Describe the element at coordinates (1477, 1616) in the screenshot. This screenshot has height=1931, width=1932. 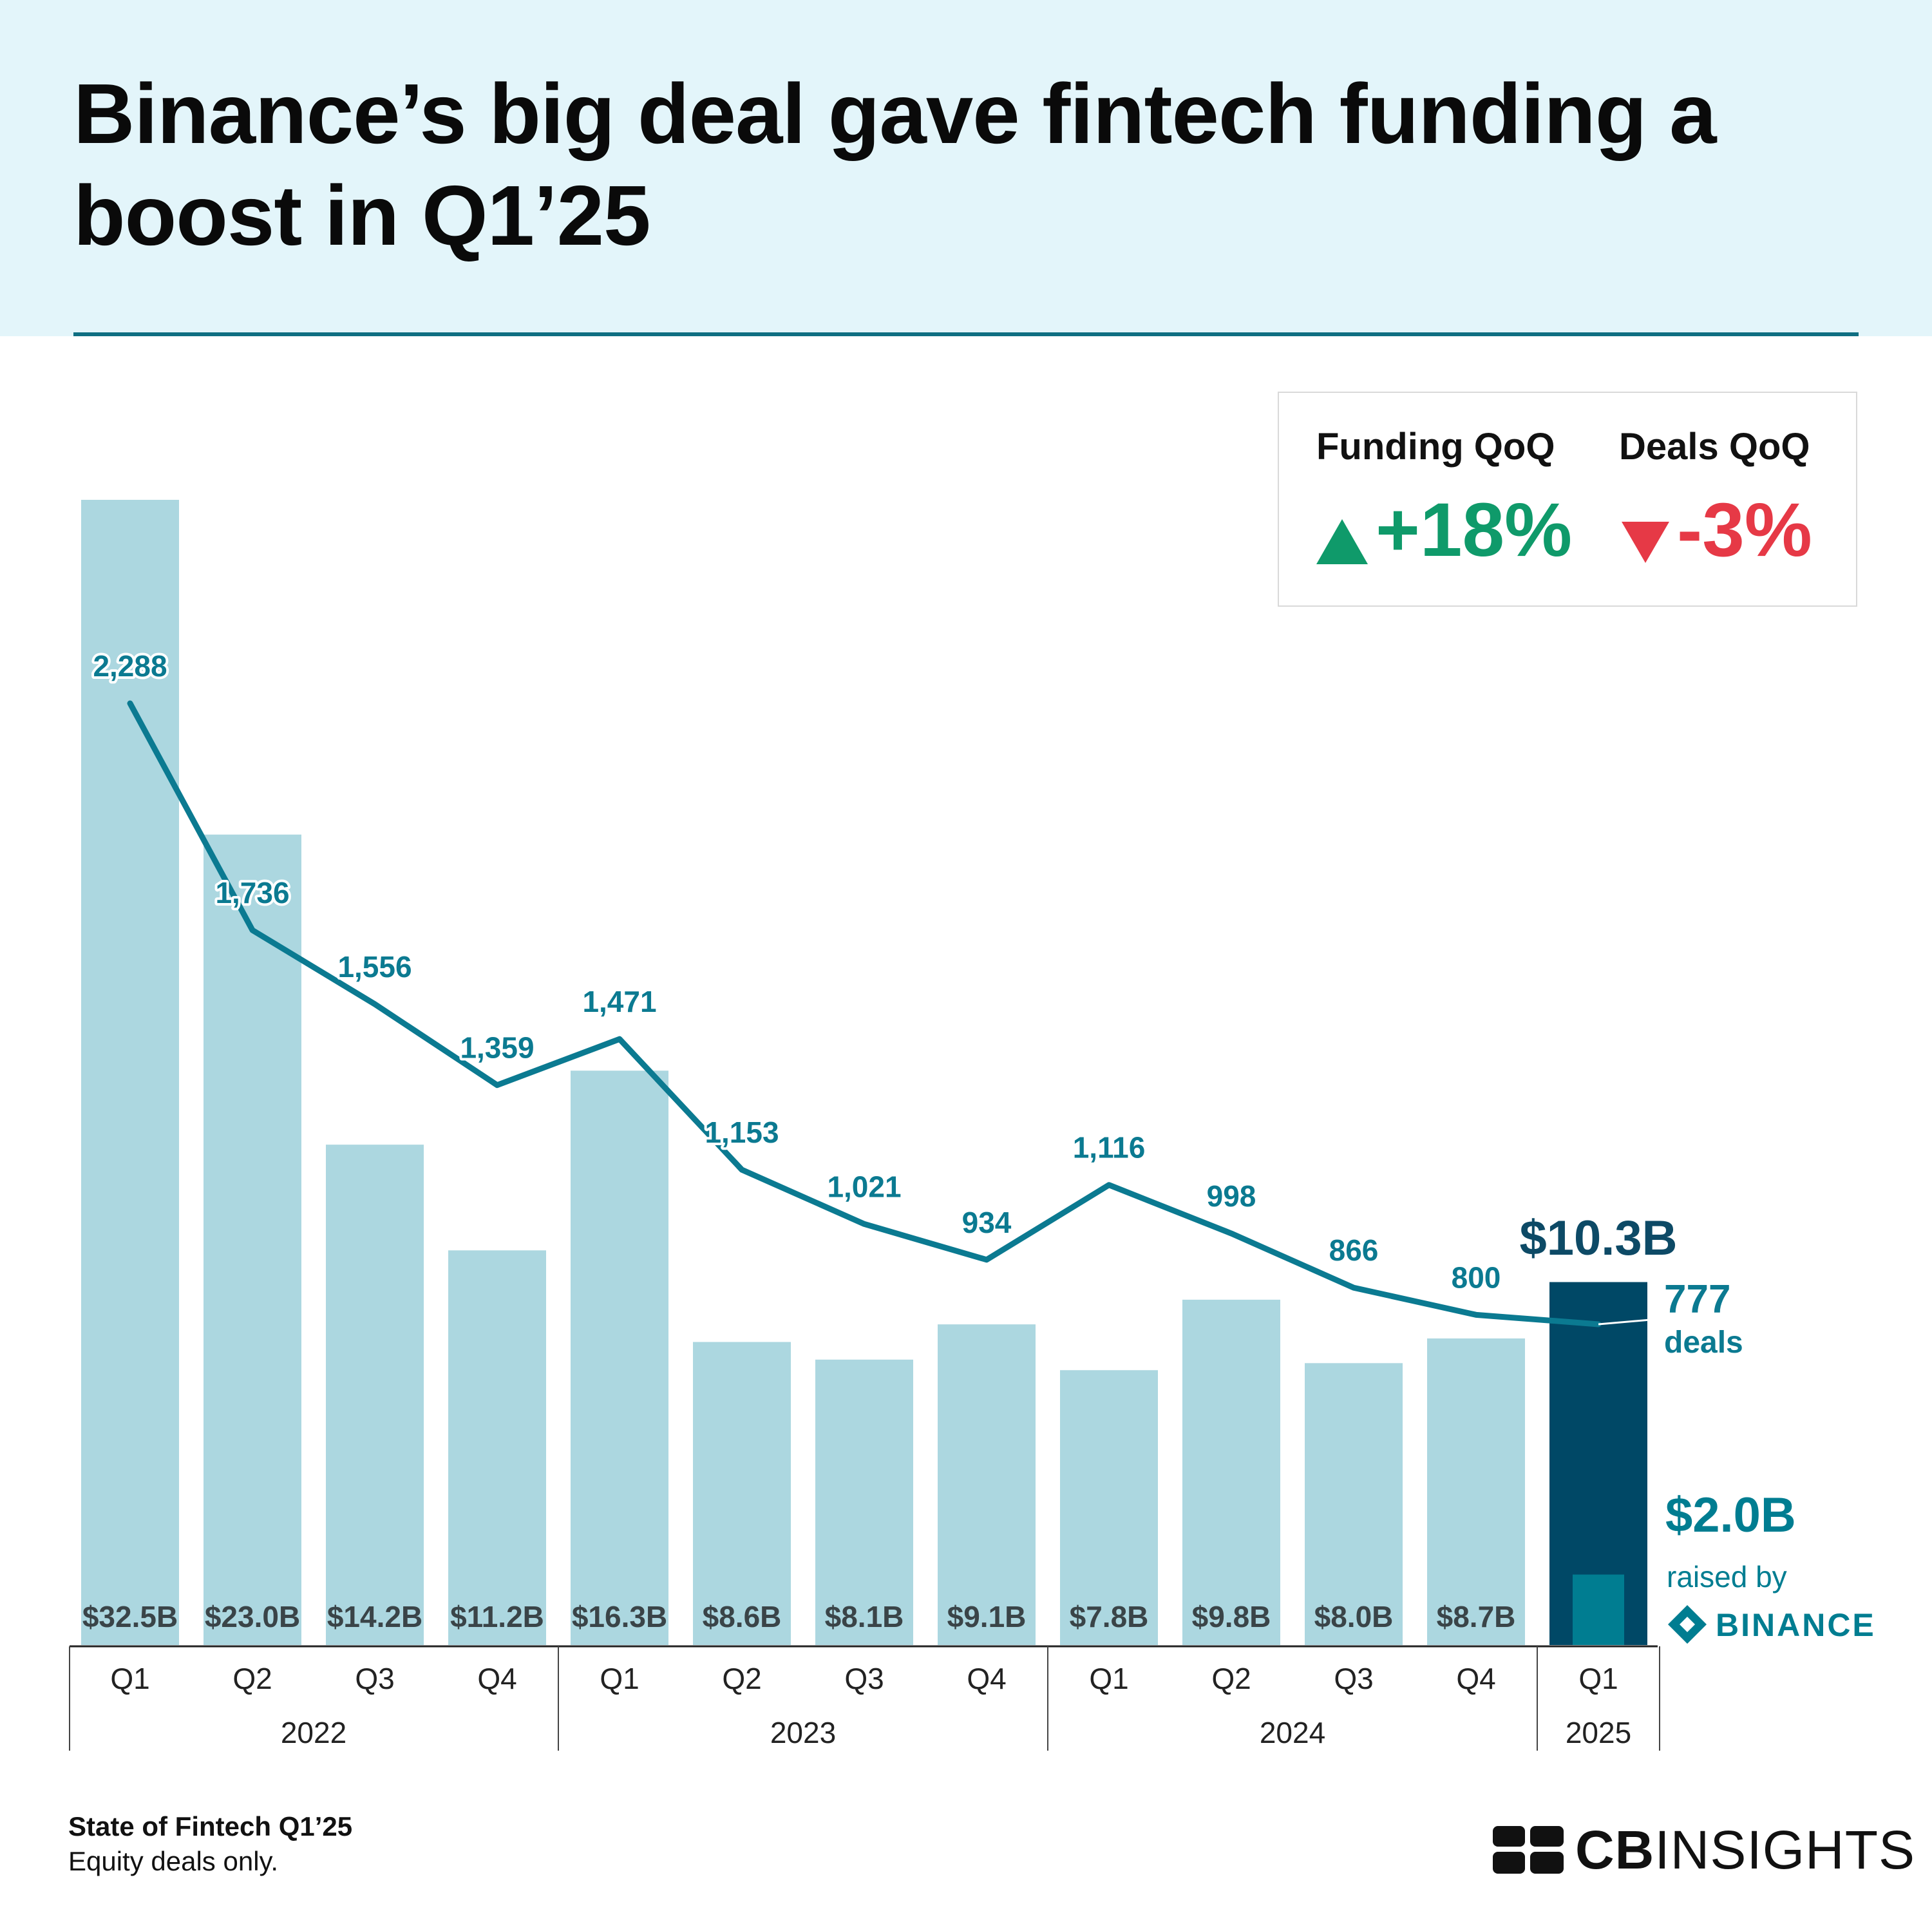
I see `funding-label-11: $8.7B` at that location.